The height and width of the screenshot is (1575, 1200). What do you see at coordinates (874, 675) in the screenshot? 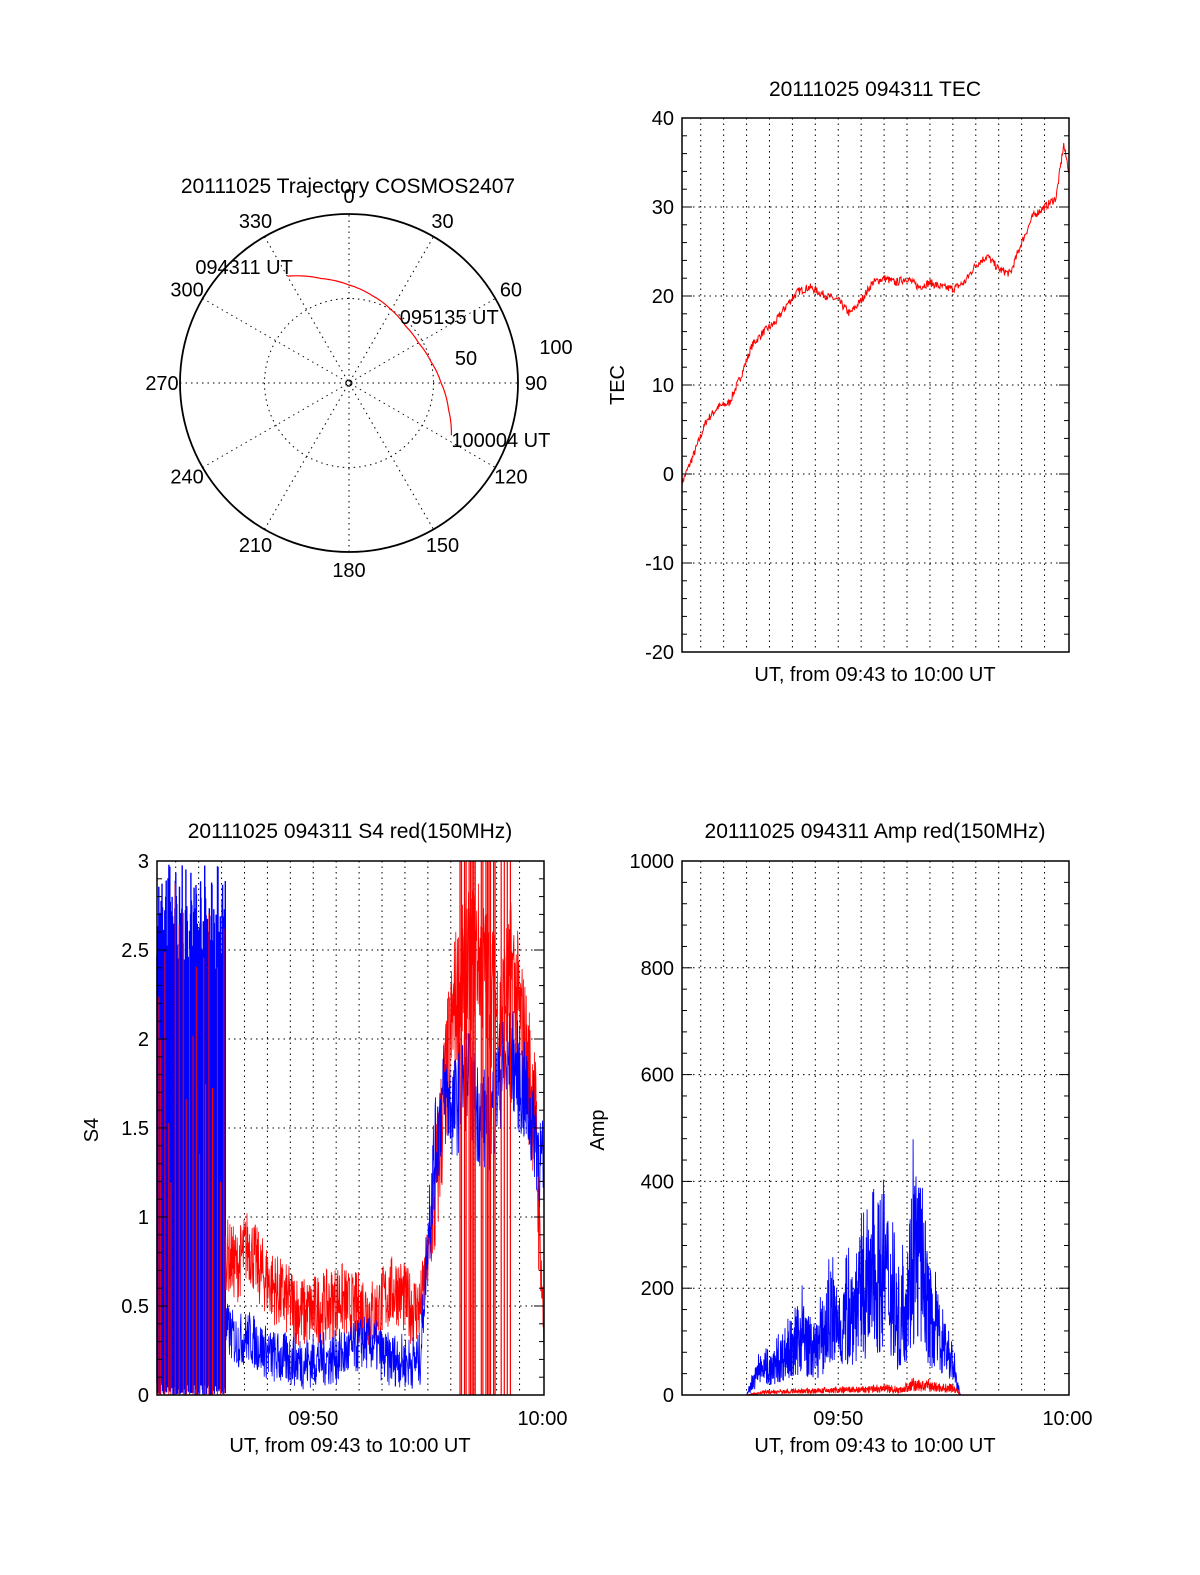
I see `tec-xlabel: UT, from 09:43 to 10:00 UT` at bounding box center [874, 675].